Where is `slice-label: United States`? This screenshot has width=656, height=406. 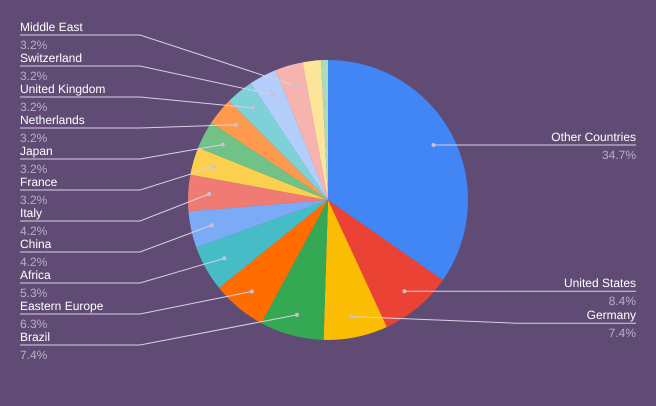
slice-label: United States is located at coordinates (600, 283).